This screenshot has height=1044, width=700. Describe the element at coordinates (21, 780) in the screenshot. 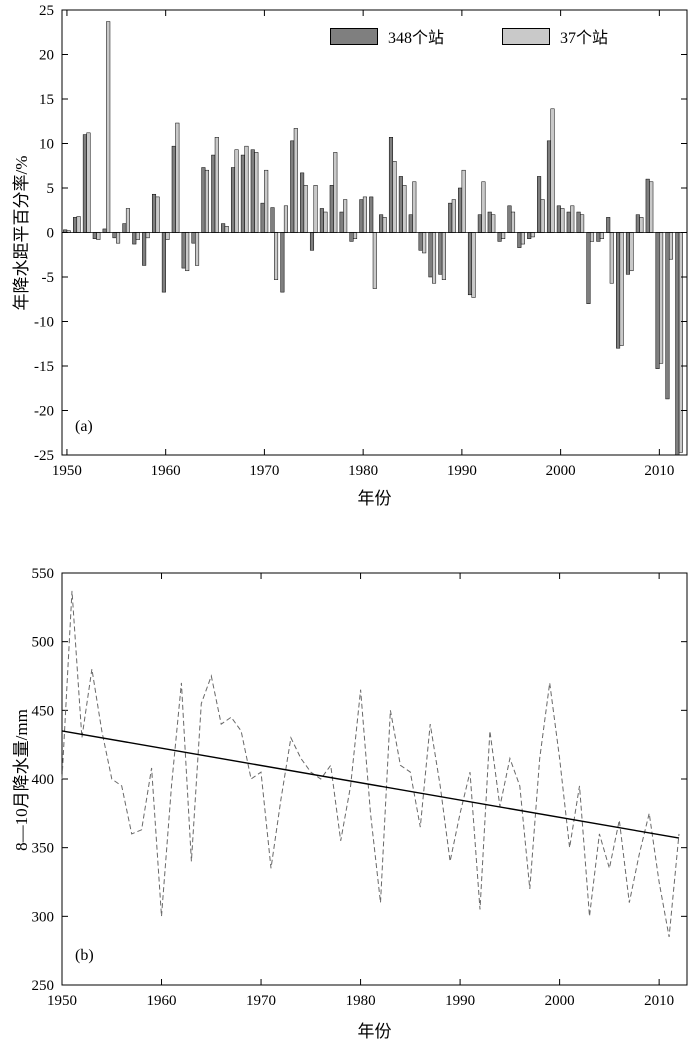

I see `panel-b-ylabel: 8—10月降水量/mm` at that location.